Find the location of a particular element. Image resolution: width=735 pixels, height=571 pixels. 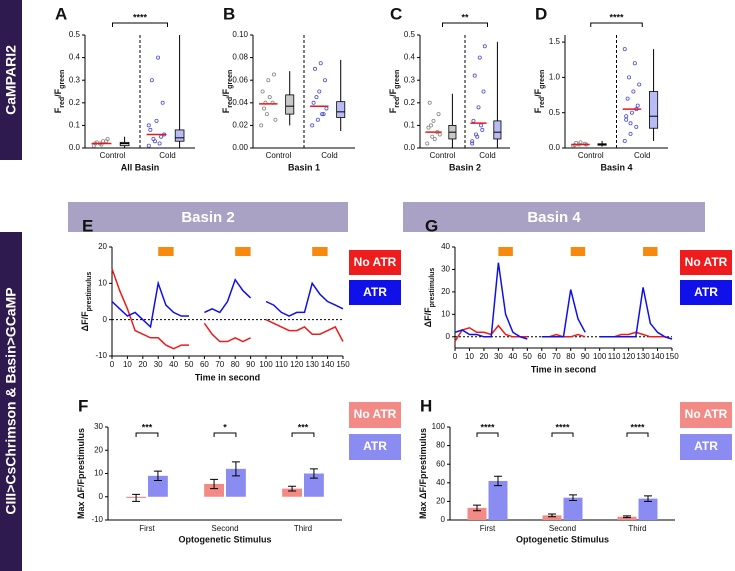

legend-label: No ATR is located at coordinates (706, 262).